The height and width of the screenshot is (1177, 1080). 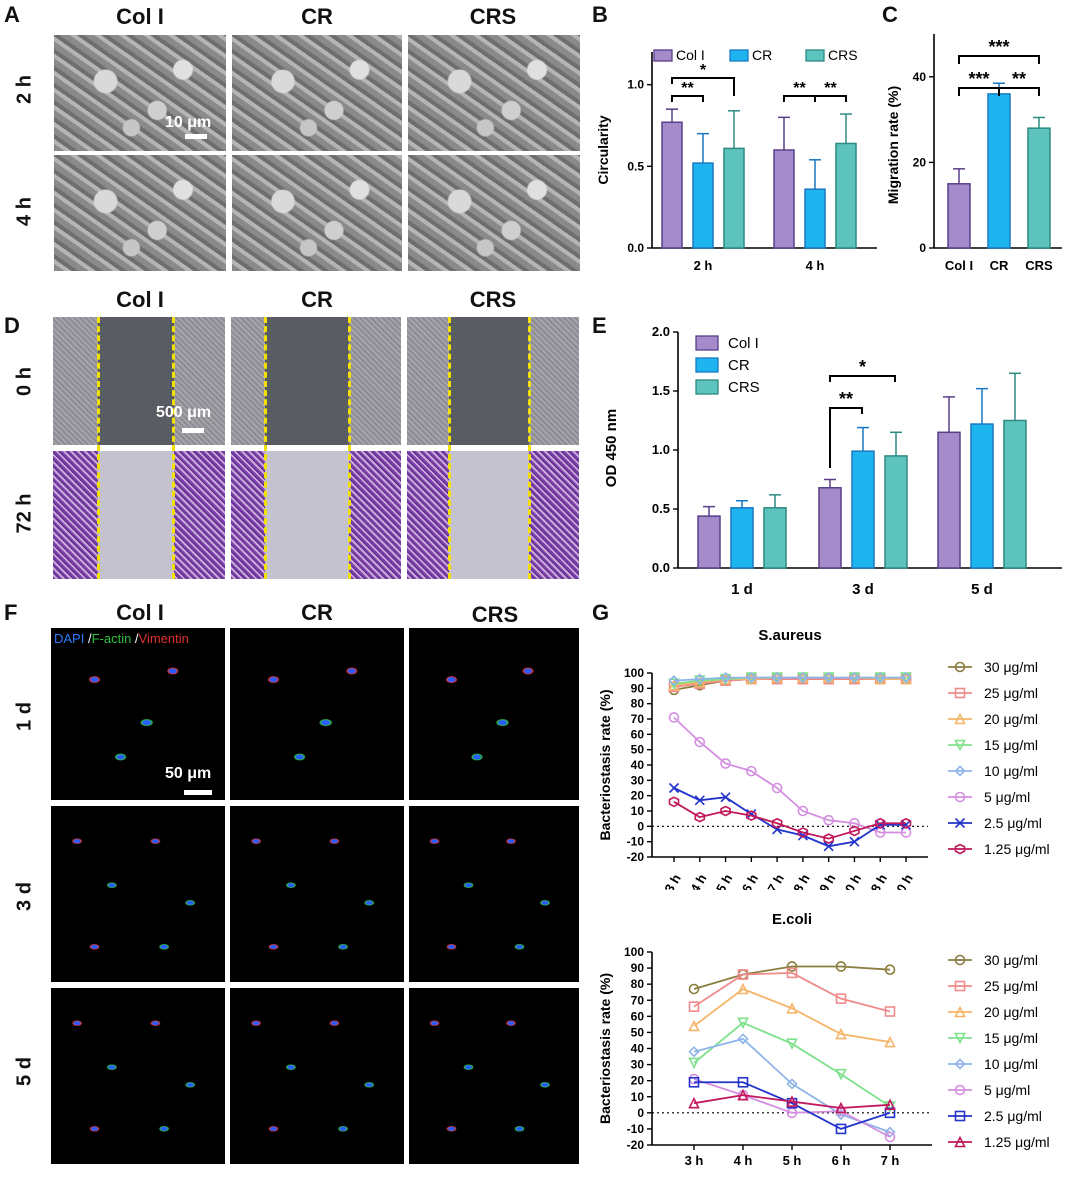 What do you see at coordinates (750, 880) in the screenshot?
I see `x-tick-label: 6 h` at bounding box center [750, 880].